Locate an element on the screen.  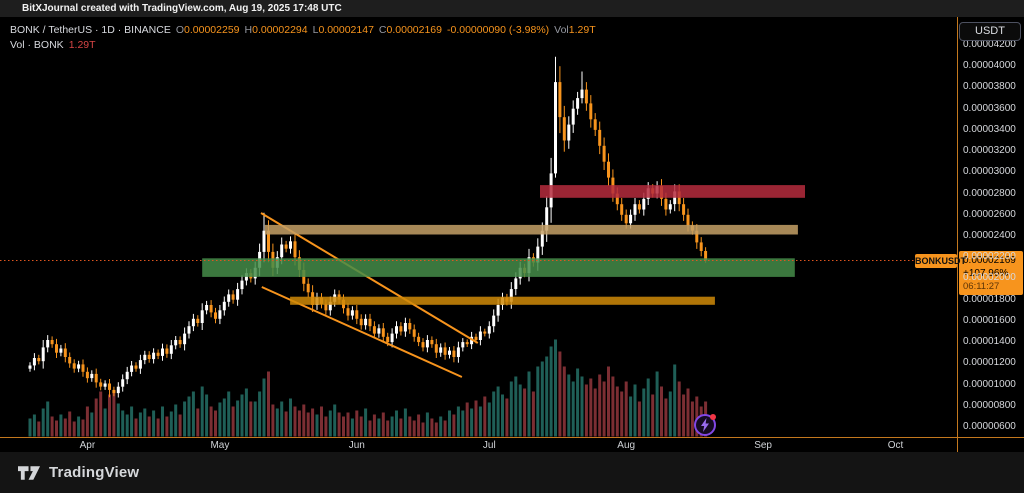
flash-alert-button is located at coordinates (705, 424).